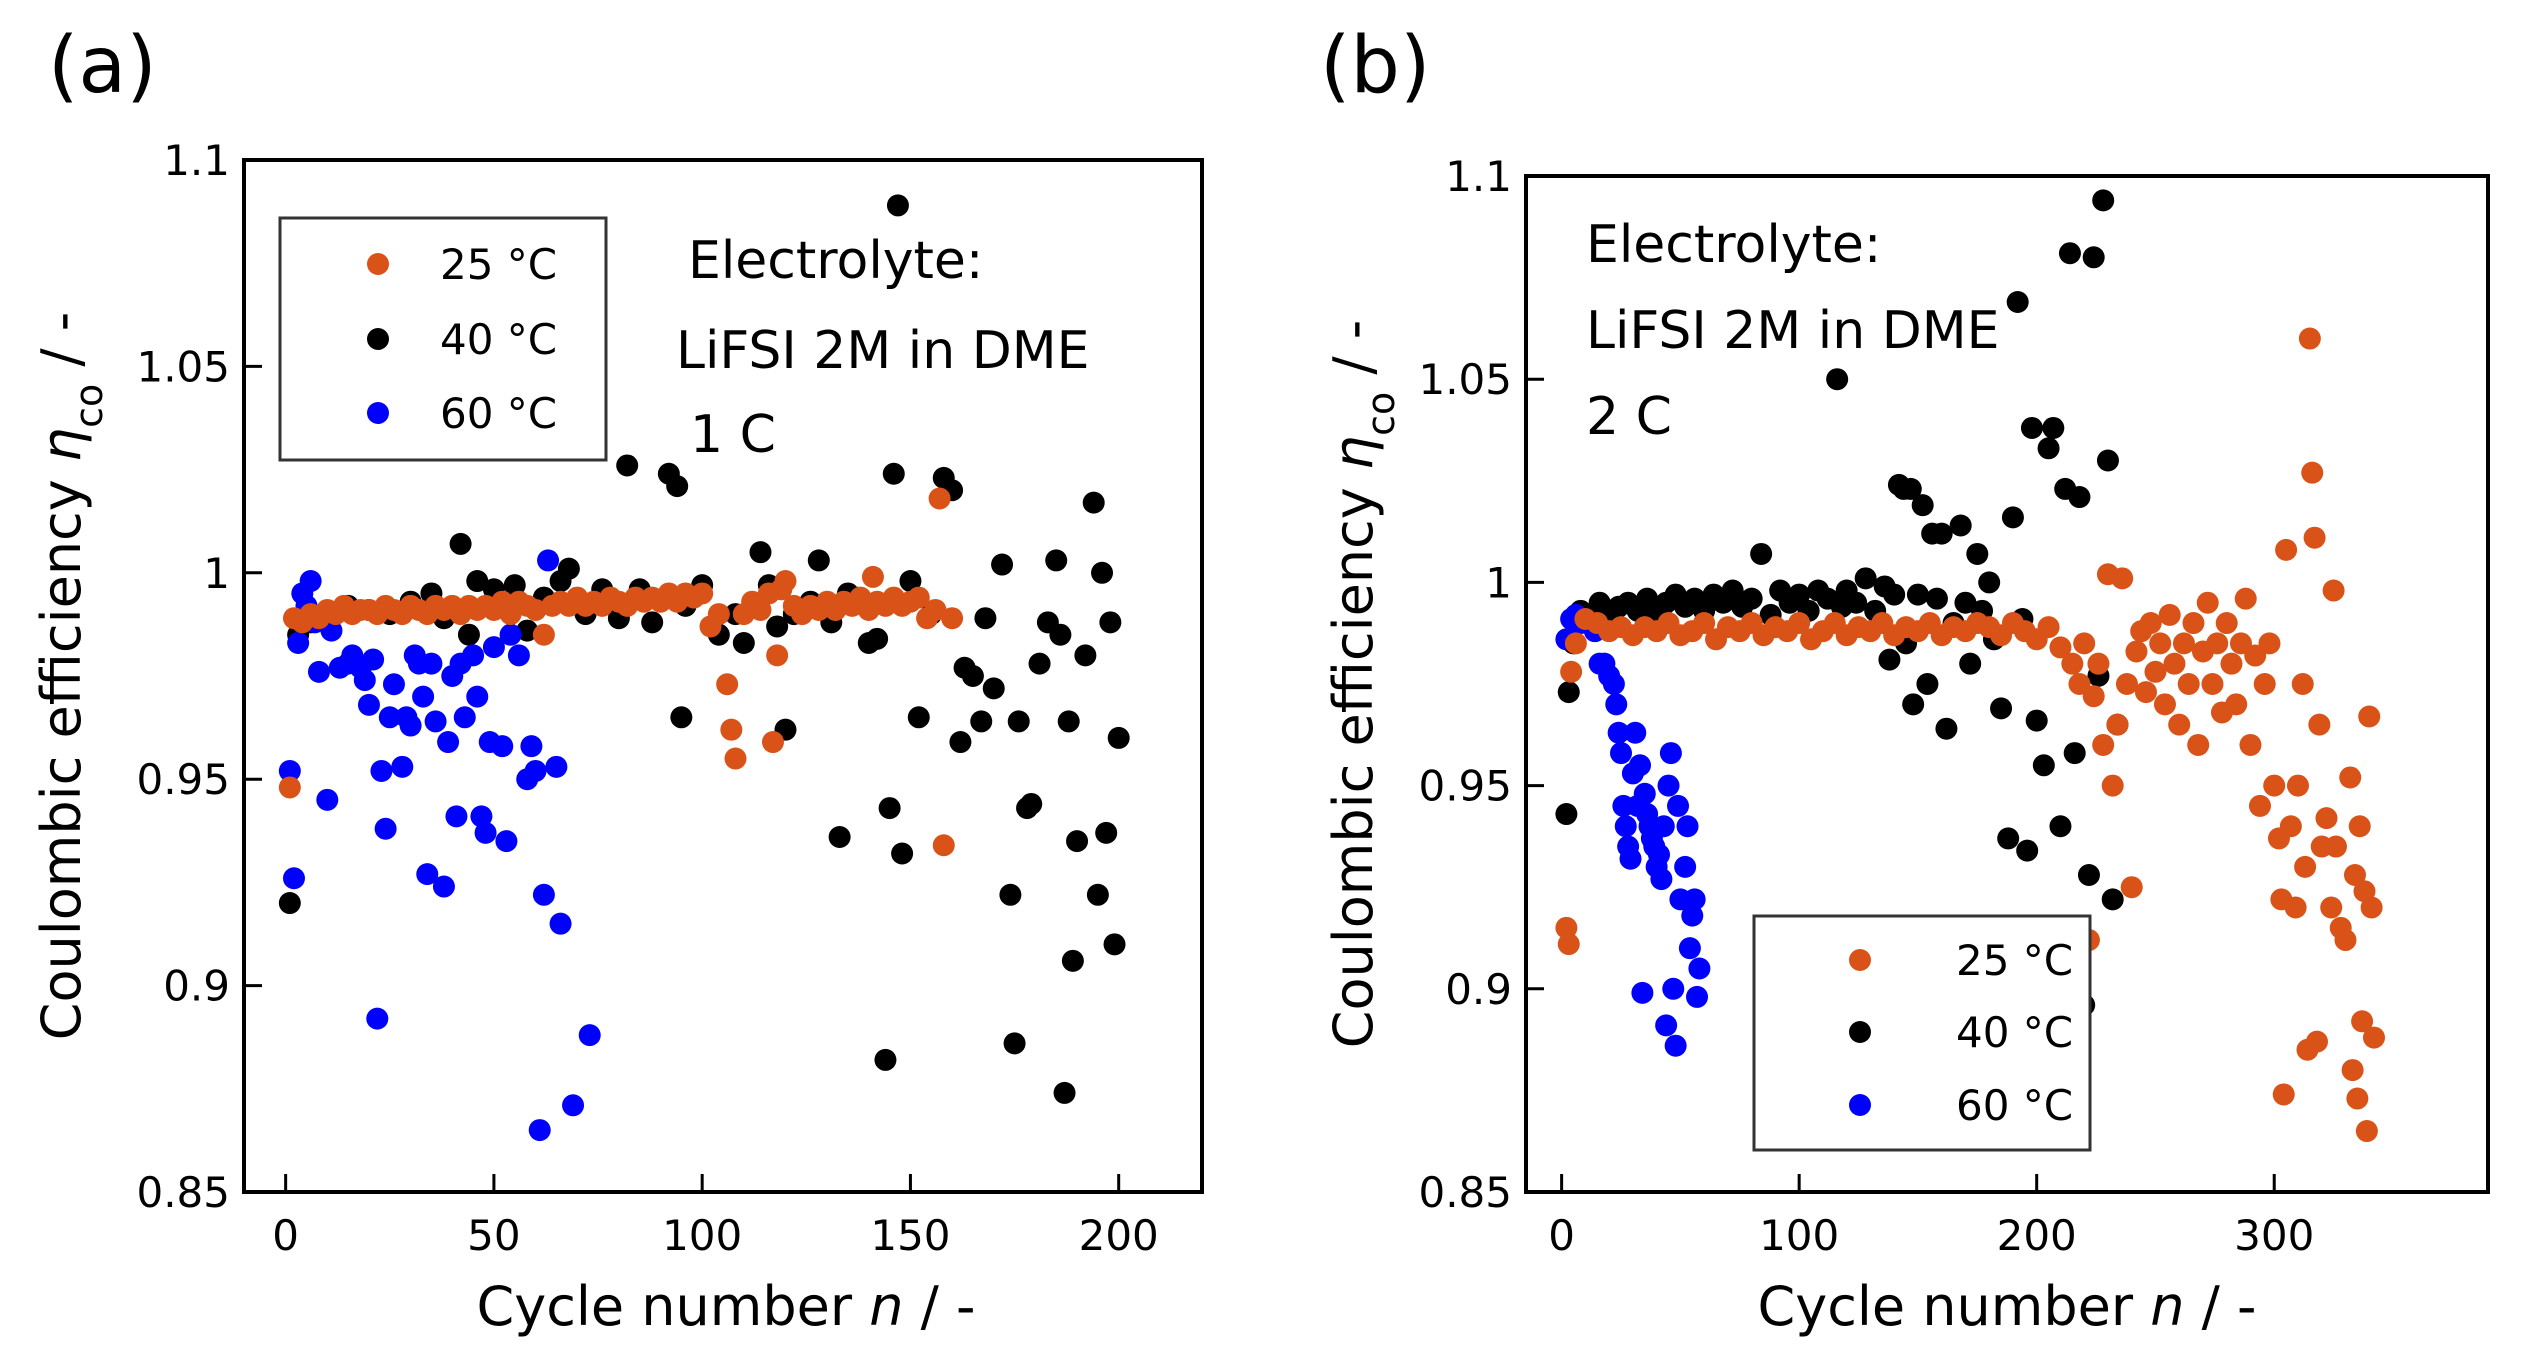  What do you see at coordinates (702, 1235) in the screenshot?
I see `panel-a-x-tick-label-2: 100` at bounding box center [702, 1235].